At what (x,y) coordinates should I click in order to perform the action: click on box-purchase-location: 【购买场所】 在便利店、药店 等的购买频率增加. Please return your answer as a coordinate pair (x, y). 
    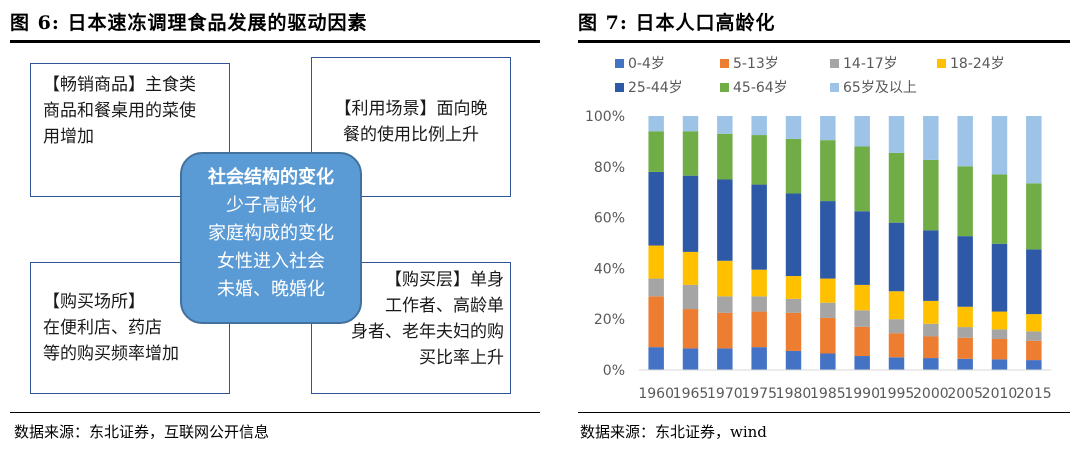
    Looking at the image, I should click on (130, 328).